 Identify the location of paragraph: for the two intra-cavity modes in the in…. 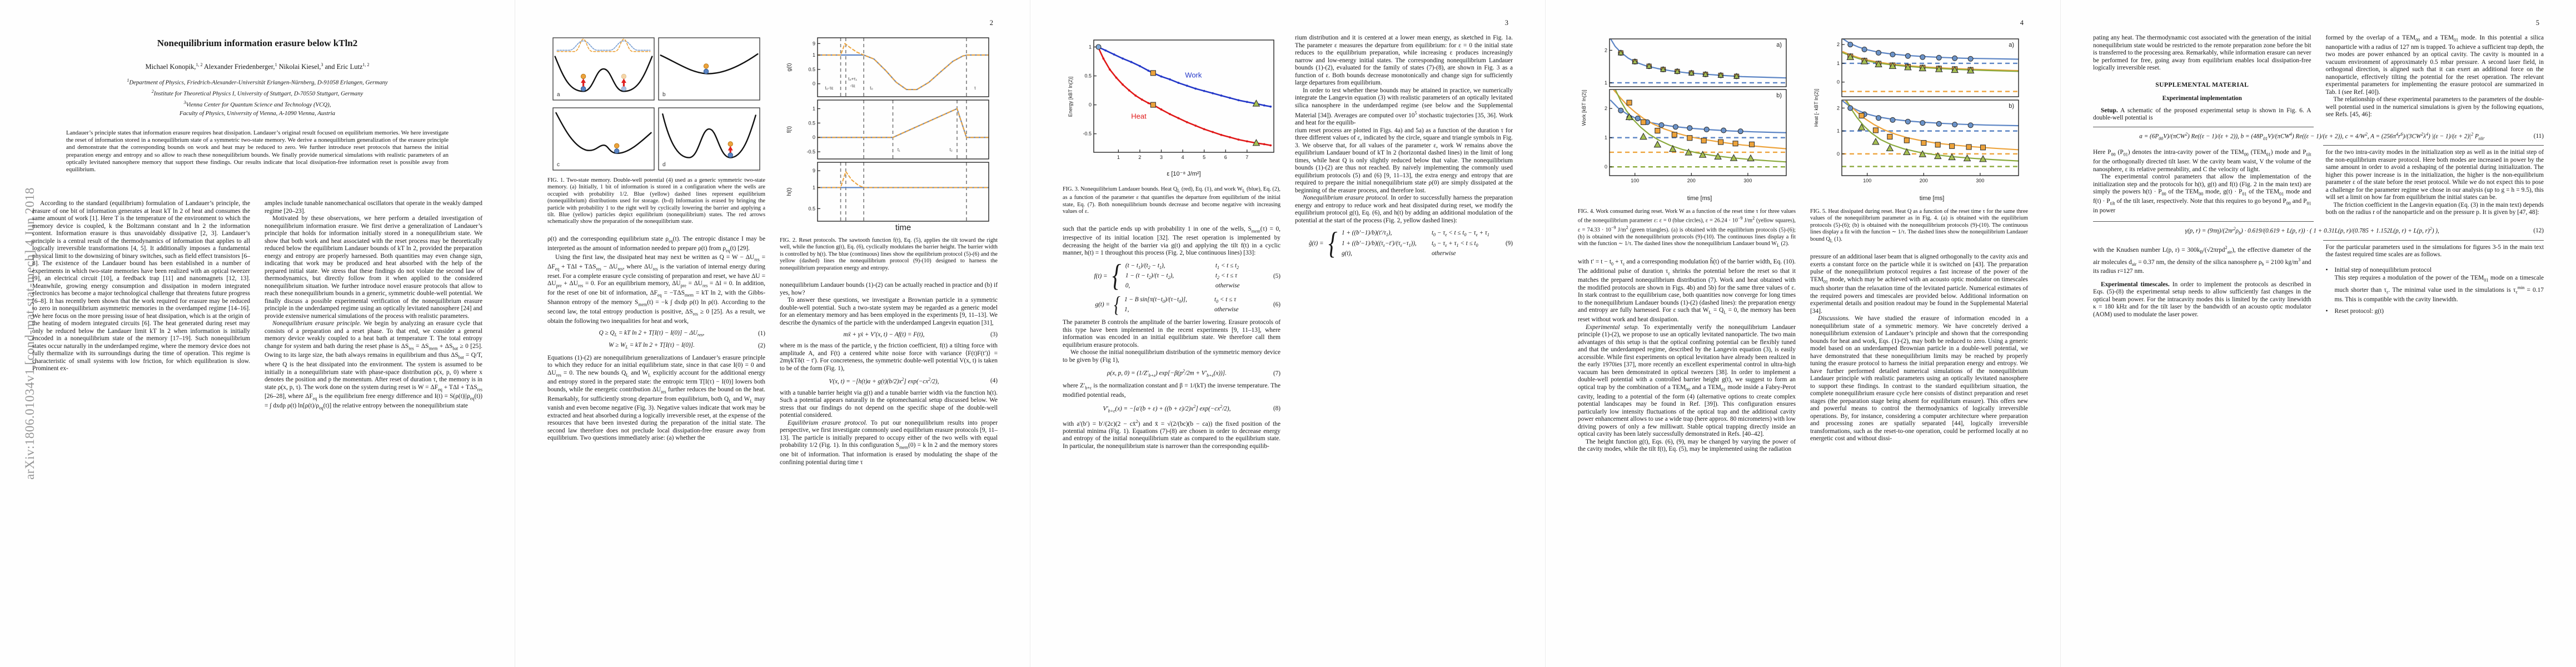
(2434, 175).